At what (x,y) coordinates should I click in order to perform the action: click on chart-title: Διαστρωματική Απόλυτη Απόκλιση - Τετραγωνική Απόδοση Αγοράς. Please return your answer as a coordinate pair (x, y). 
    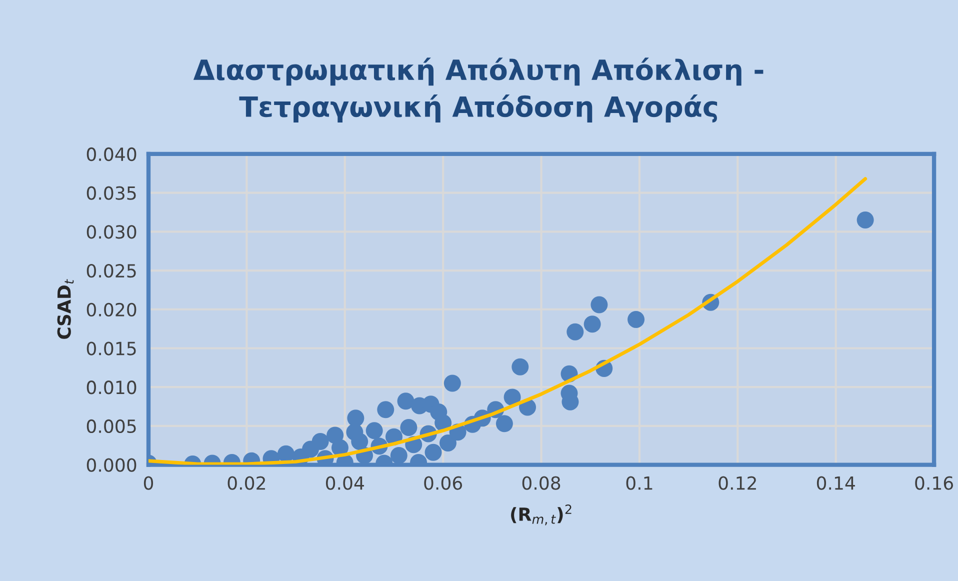
    Looking at the image, I should click on (478, 90).